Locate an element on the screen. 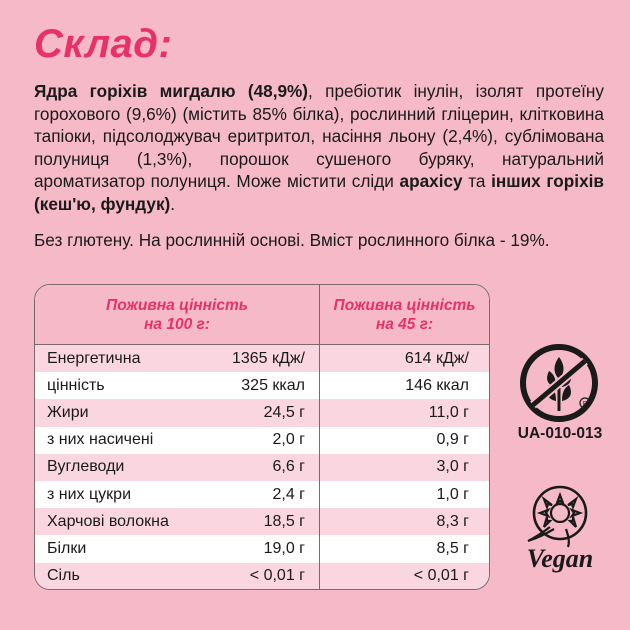 This screenshot has width=630, height=630. crossed-grain-icon: R is located at coordinates (559, 383).